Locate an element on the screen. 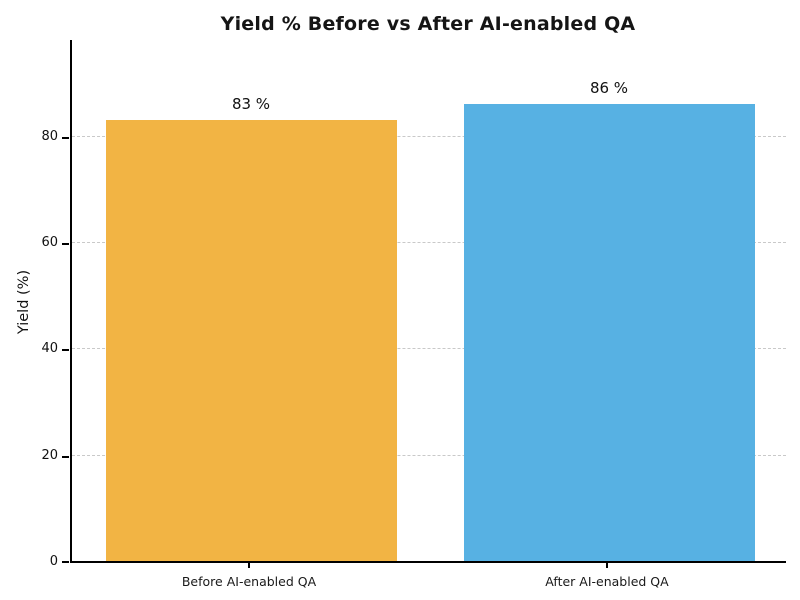 The width and height of the screenshot is (800, 600). bar-value-label: 83 % is located at coordinates (251, 103).